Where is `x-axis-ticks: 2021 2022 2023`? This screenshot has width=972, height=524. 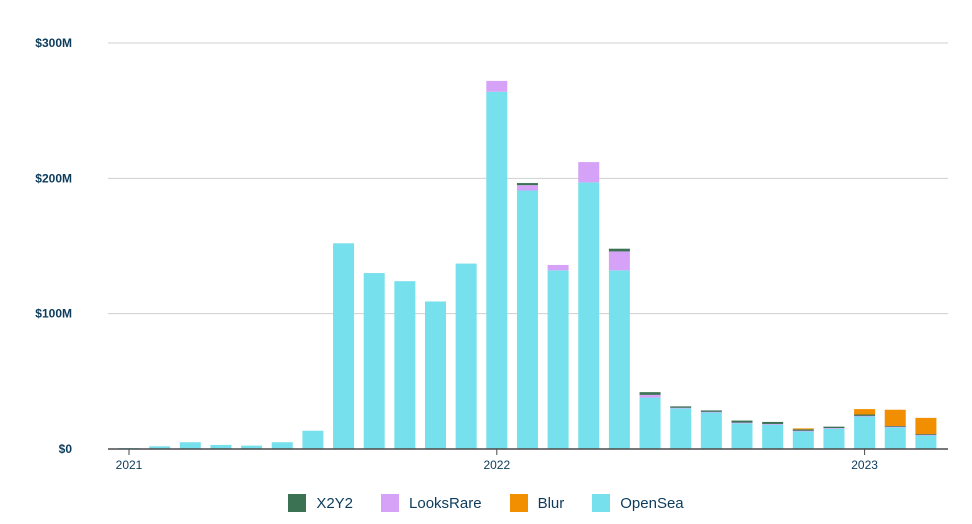 x-axis-ticks: 2021 2022 2023 is located at coordinates (497, 460).